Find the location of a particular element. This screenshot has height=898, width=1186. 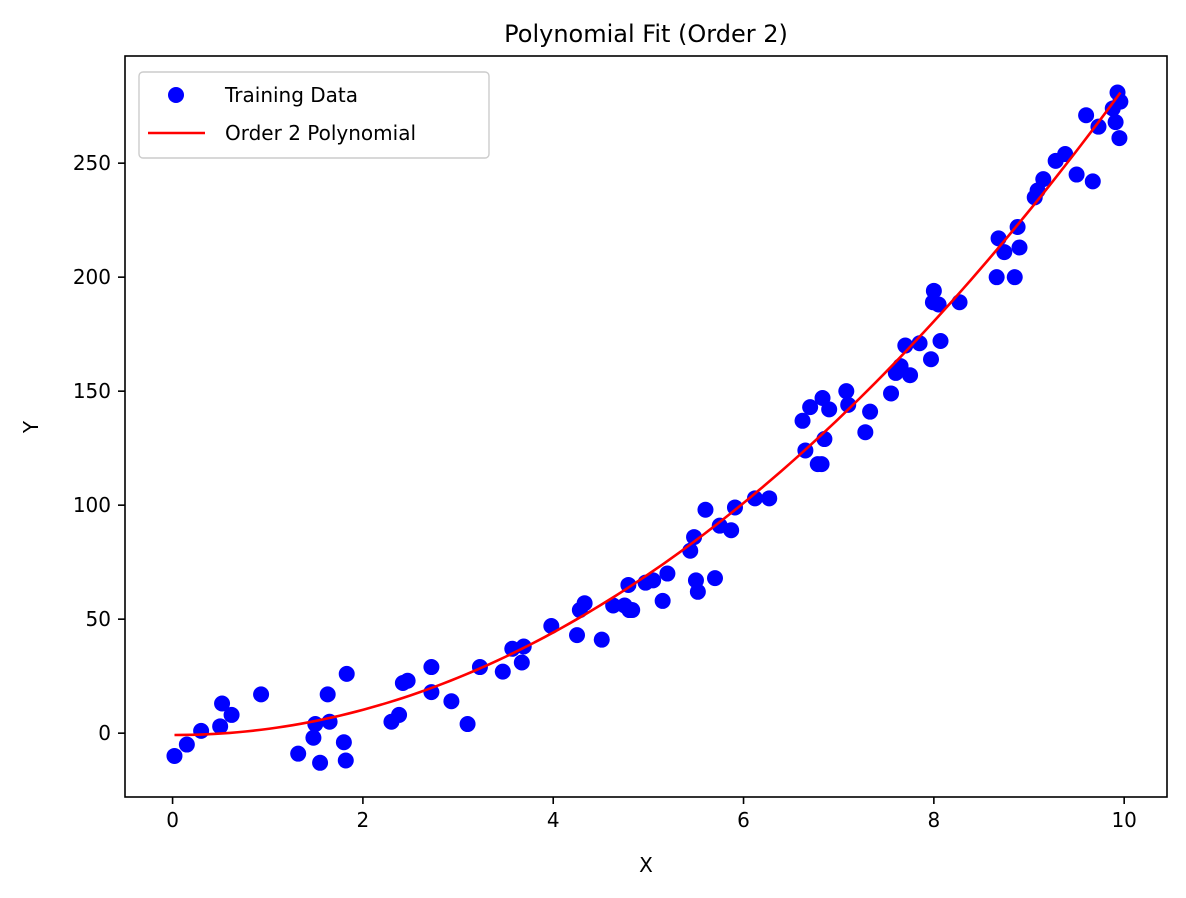

x-tick-label: 8 is located at coordinates (933, 820).